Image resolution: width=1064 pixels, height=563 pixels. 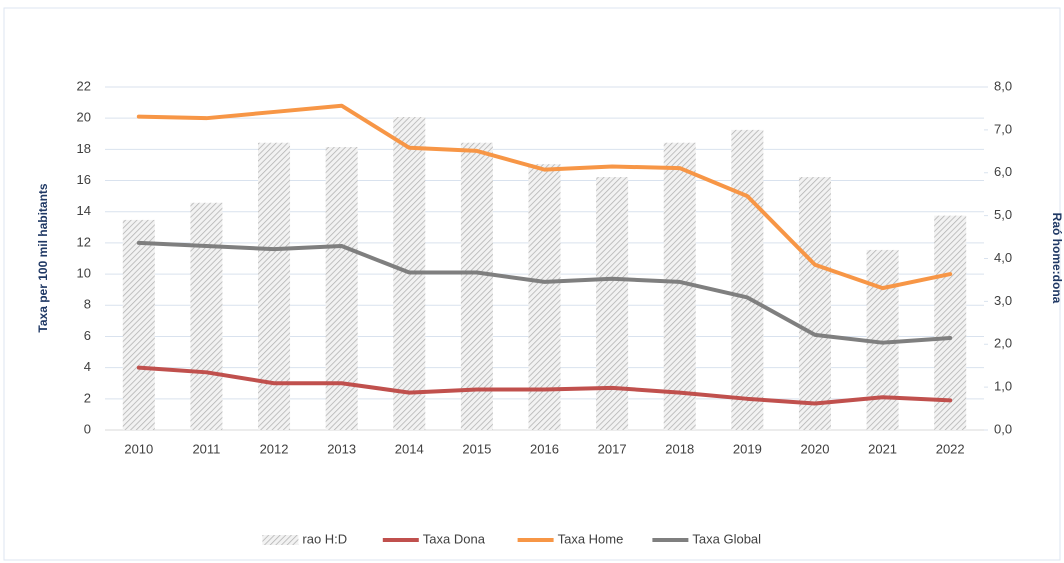 What do you see at coordinates (1003, 343) in the screenshot?
I see `y2-tick-label: 2,0` at bounding box center [1003, 343].